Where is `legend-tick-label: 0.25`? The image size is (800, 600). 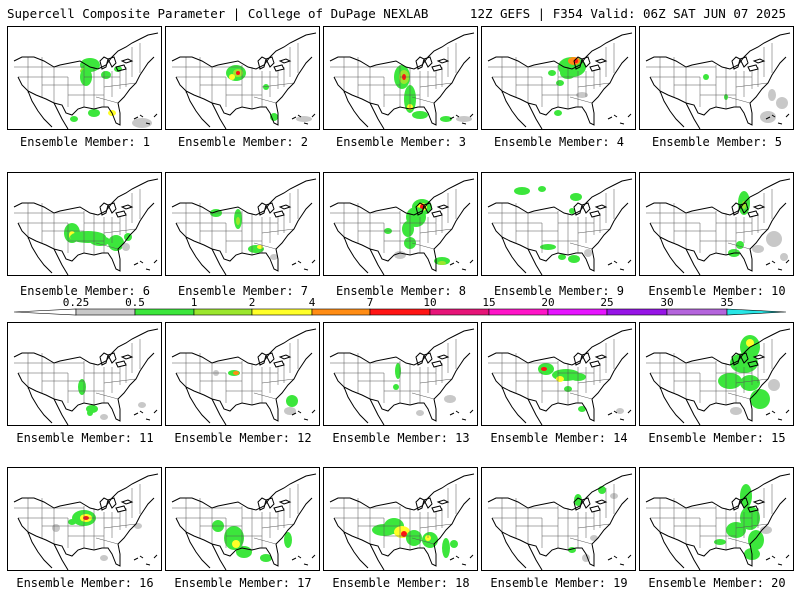 legend-tick-label: 0.25 is located at coordinates (76, 302).